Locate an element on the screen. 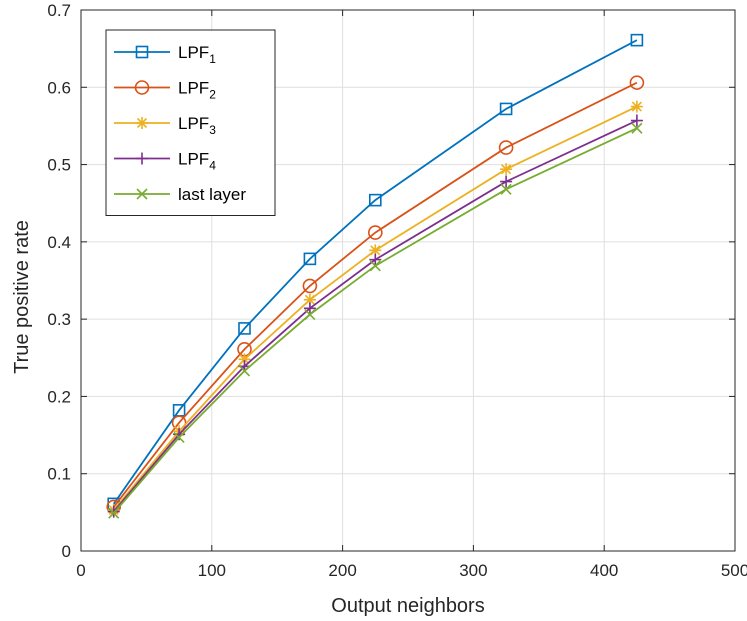  legend-label: LPF4 is located at coordinates (197, 161).